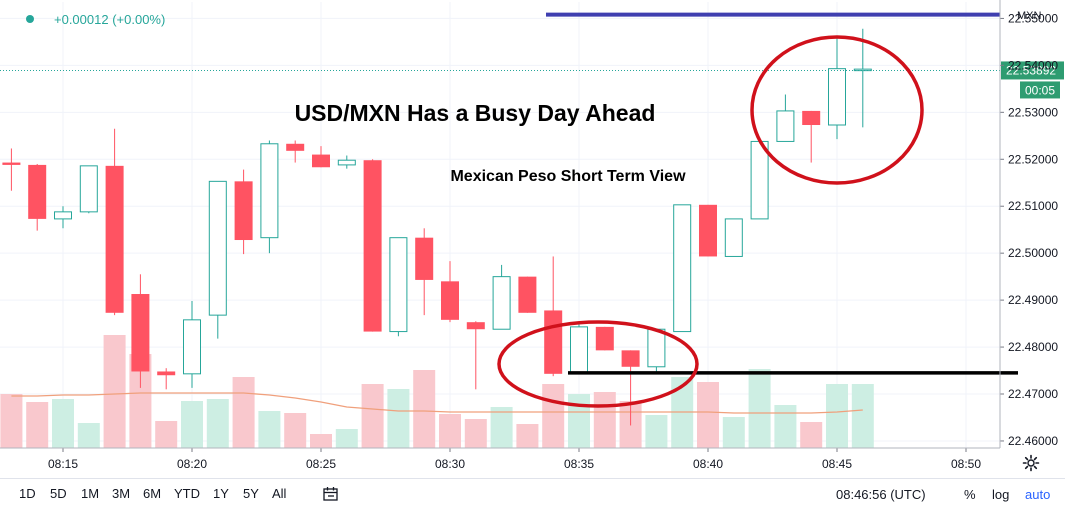  What do you see at coordinates (192, 464) in the screenshot?
I see `x-tick-label: 08:20` at bounding box center [192, 464].